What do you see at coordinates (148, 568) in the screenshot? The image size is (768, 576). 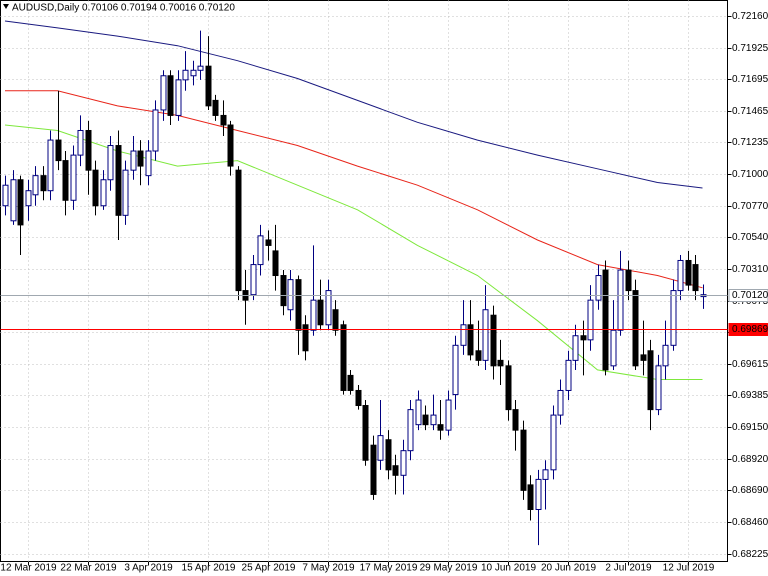 I see `x-tick-label: 3 Apr 2019` at bounding box center [148, 568].